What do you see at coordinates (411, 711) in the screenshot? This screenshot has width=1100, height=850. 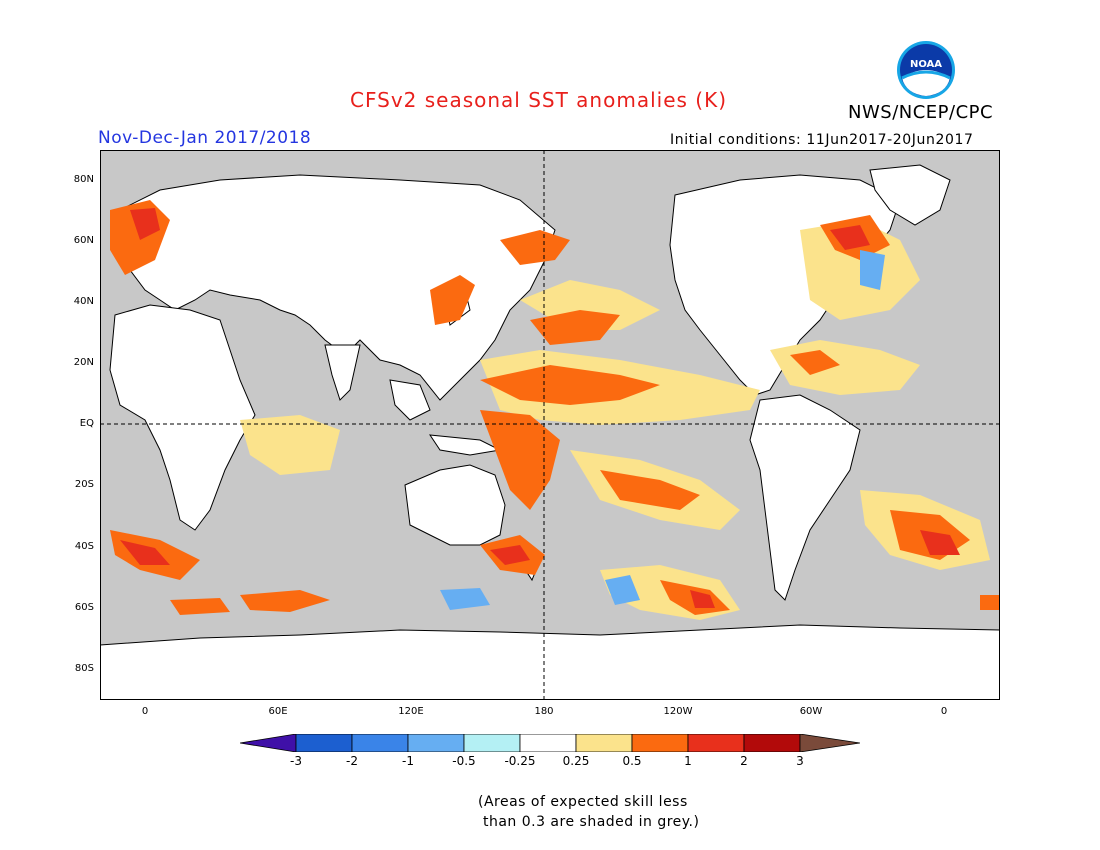 I see `lon-label-120e: 120E` at bounding box center [411, 711].